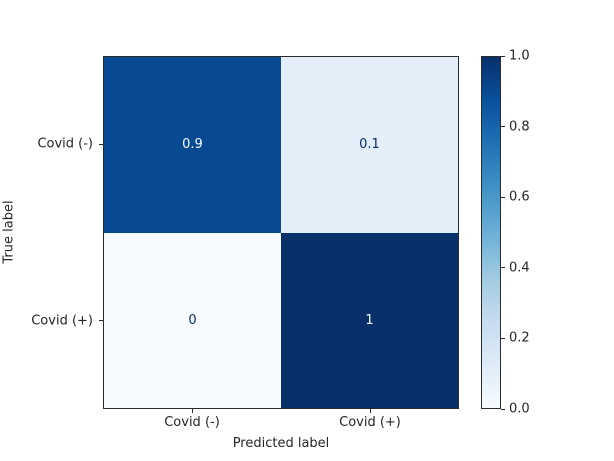  Describe the element at coordinates (9, 232) in the screenshot. I see `y-axis-title: True label` at that location.